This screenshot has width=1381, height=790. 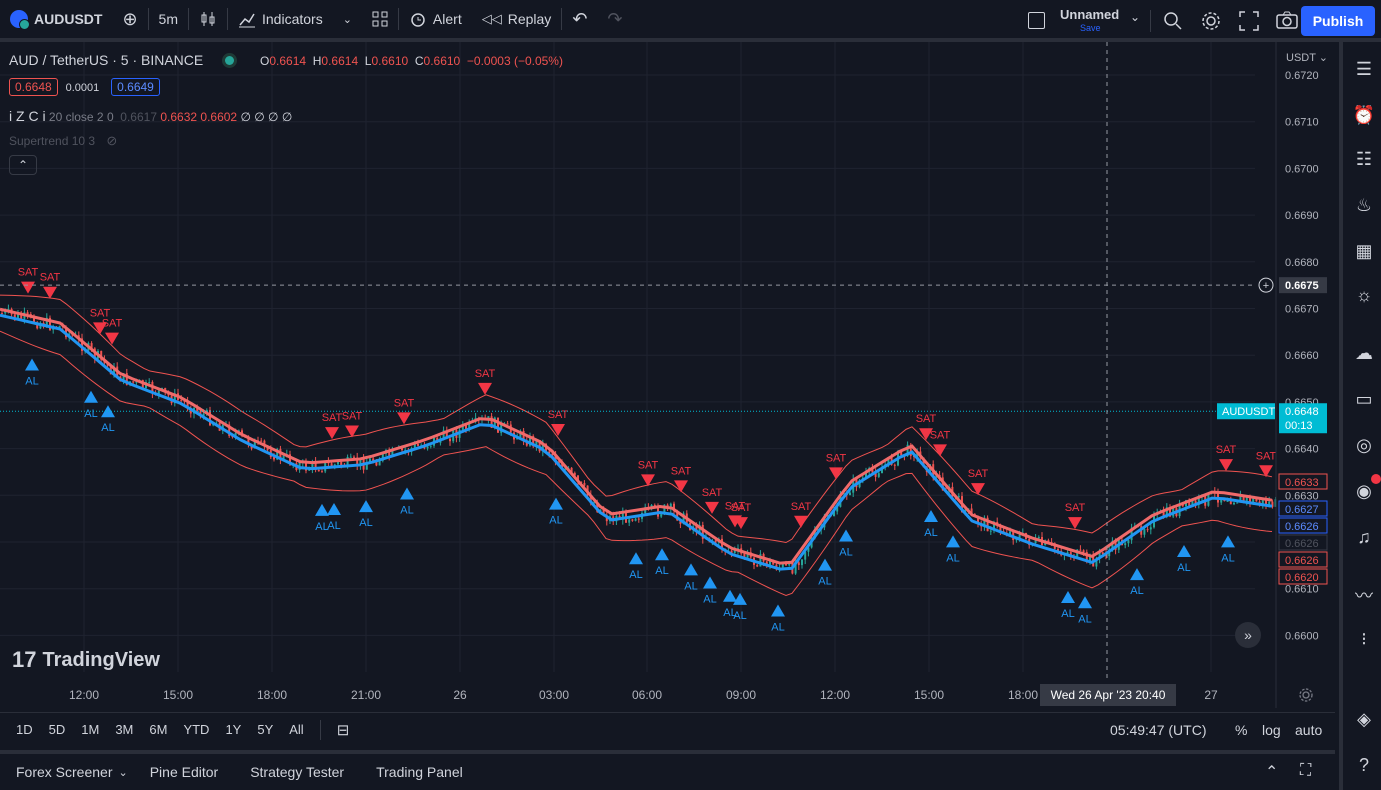 What do you see at coordinates (1364, 250) in the screenshot?
I see `calendar-icon: ▦` at bounding box center [1364, 250].